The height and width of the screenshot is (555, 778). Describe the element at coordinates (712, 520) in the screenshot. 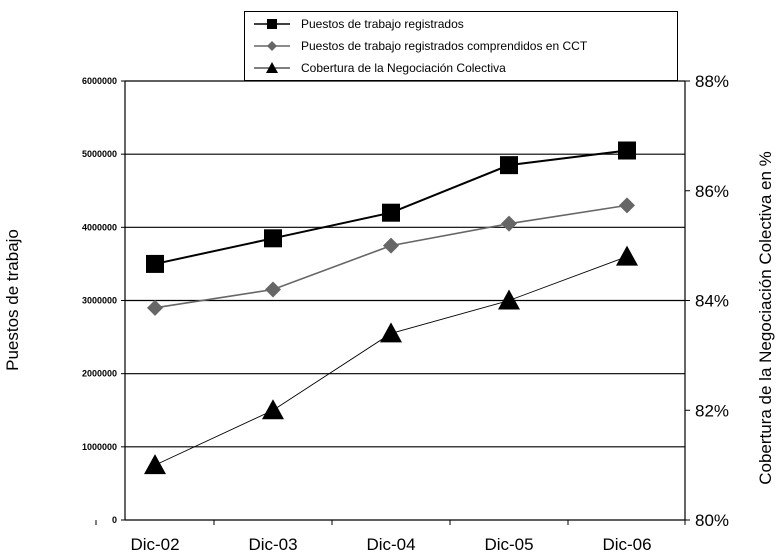

I see `right-tick-label: 80%` at that location.